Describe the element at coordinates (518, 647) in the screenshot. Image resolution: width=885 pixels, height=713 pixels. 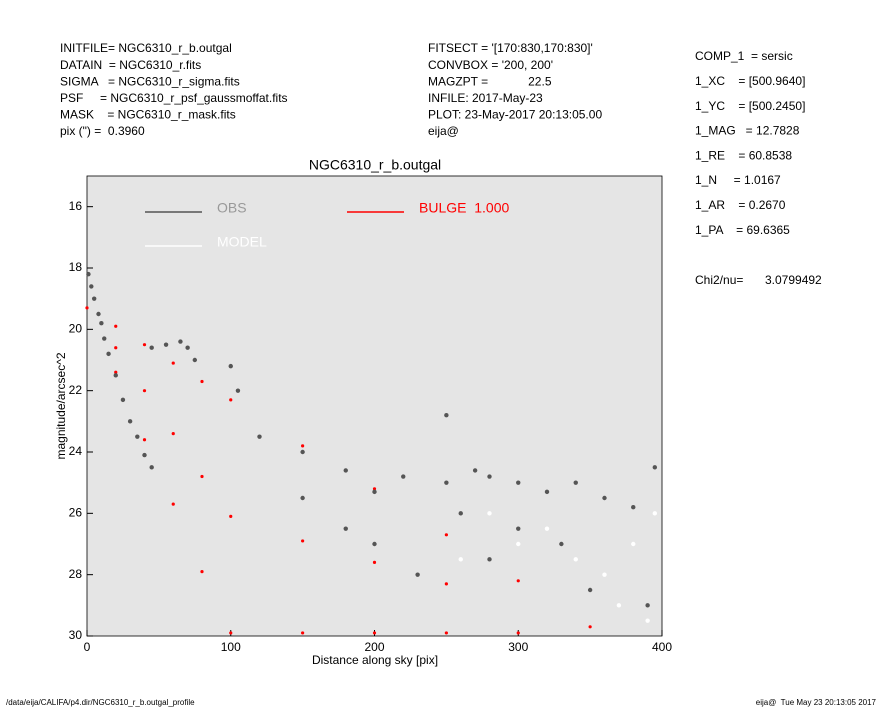
I see `x-tick-label: 300` at that location.